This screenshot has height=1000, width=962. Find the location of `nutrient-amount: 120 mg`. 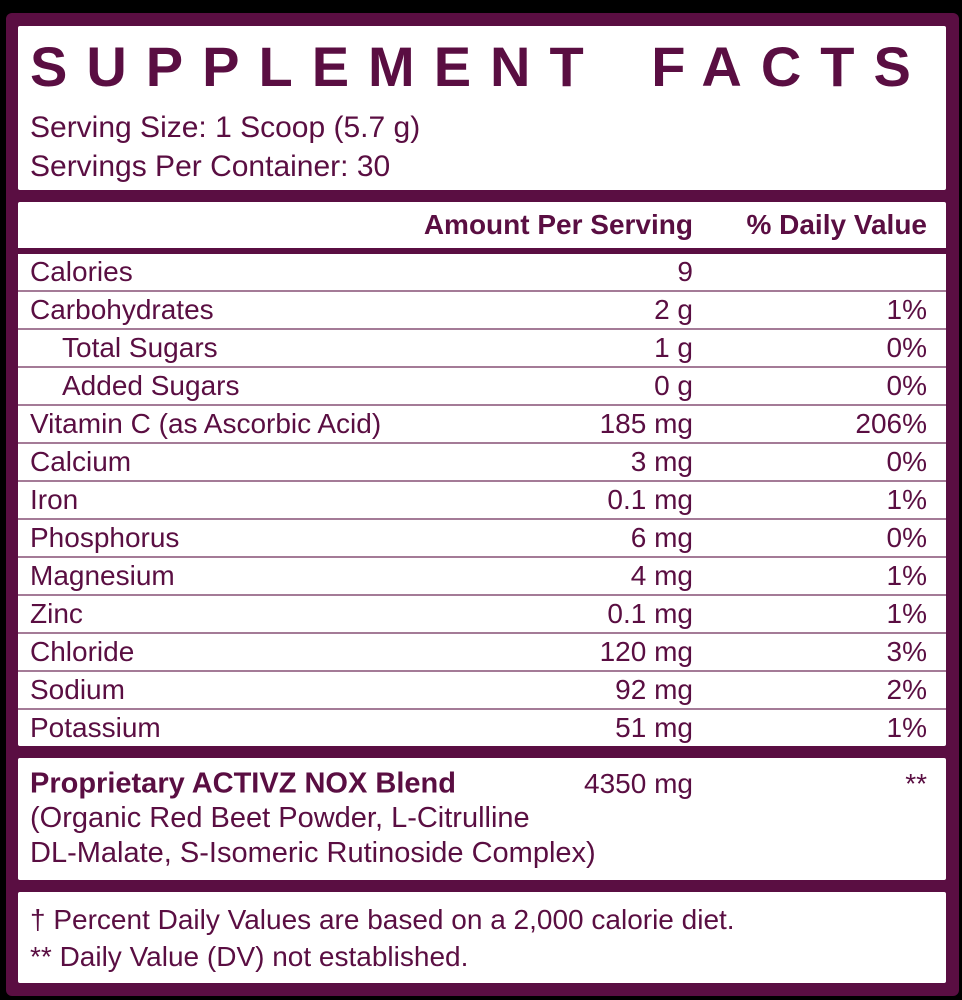

nutrient-amount: 120 mg is located at coordinates (646, 651).